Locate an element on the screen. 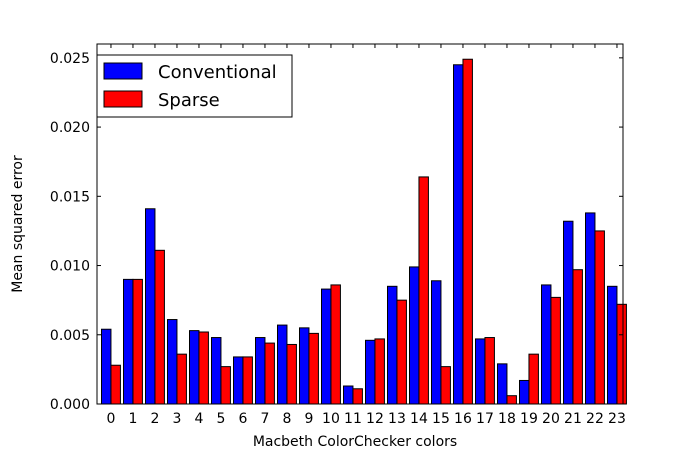  x-tick-label: 8 is located at coordinates (286, 419).